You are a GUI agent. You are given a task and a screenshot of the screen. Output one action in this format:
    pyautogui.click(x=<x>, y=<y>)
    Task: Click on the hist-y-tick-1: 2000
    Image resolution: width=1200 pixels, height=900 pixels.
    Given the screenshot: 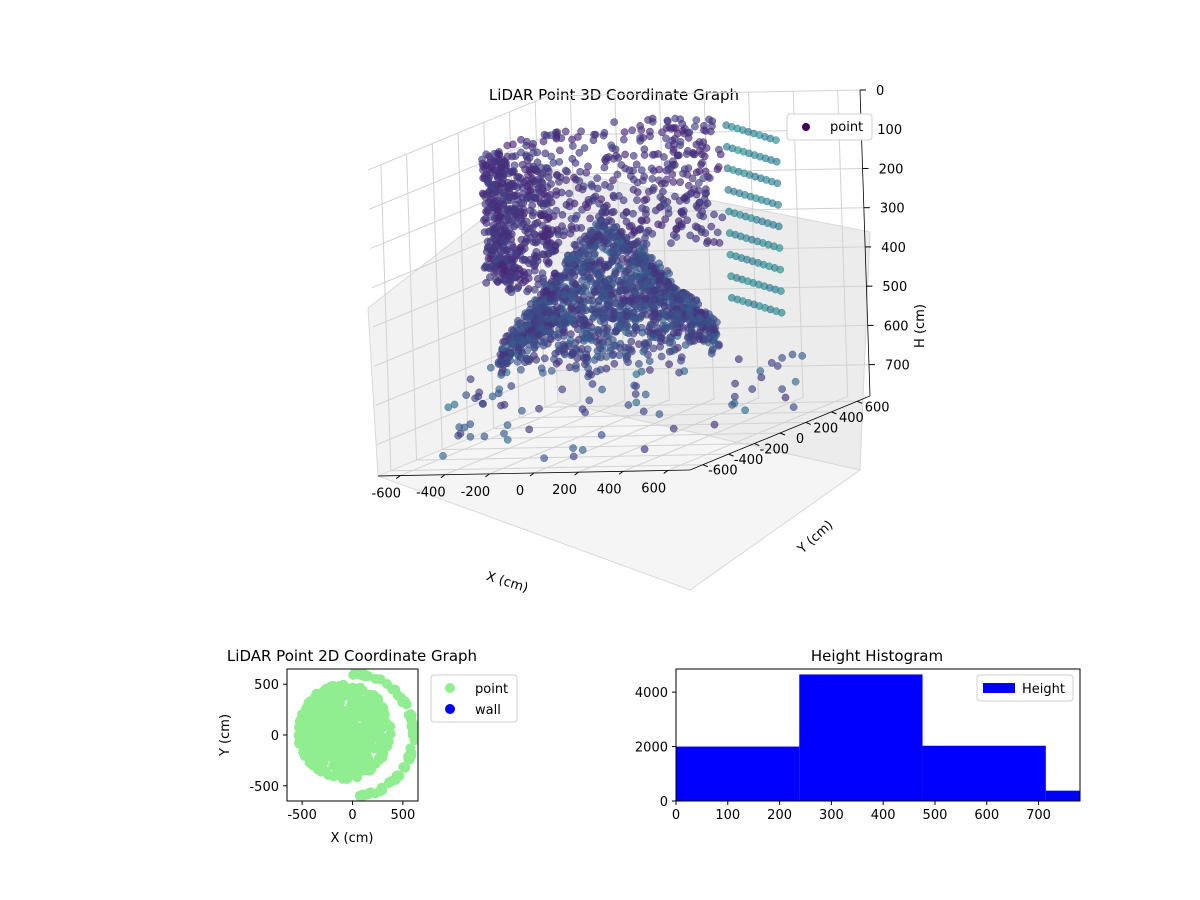 What is the action you would take?
    pyautogui.click(x=651, y=748)
    